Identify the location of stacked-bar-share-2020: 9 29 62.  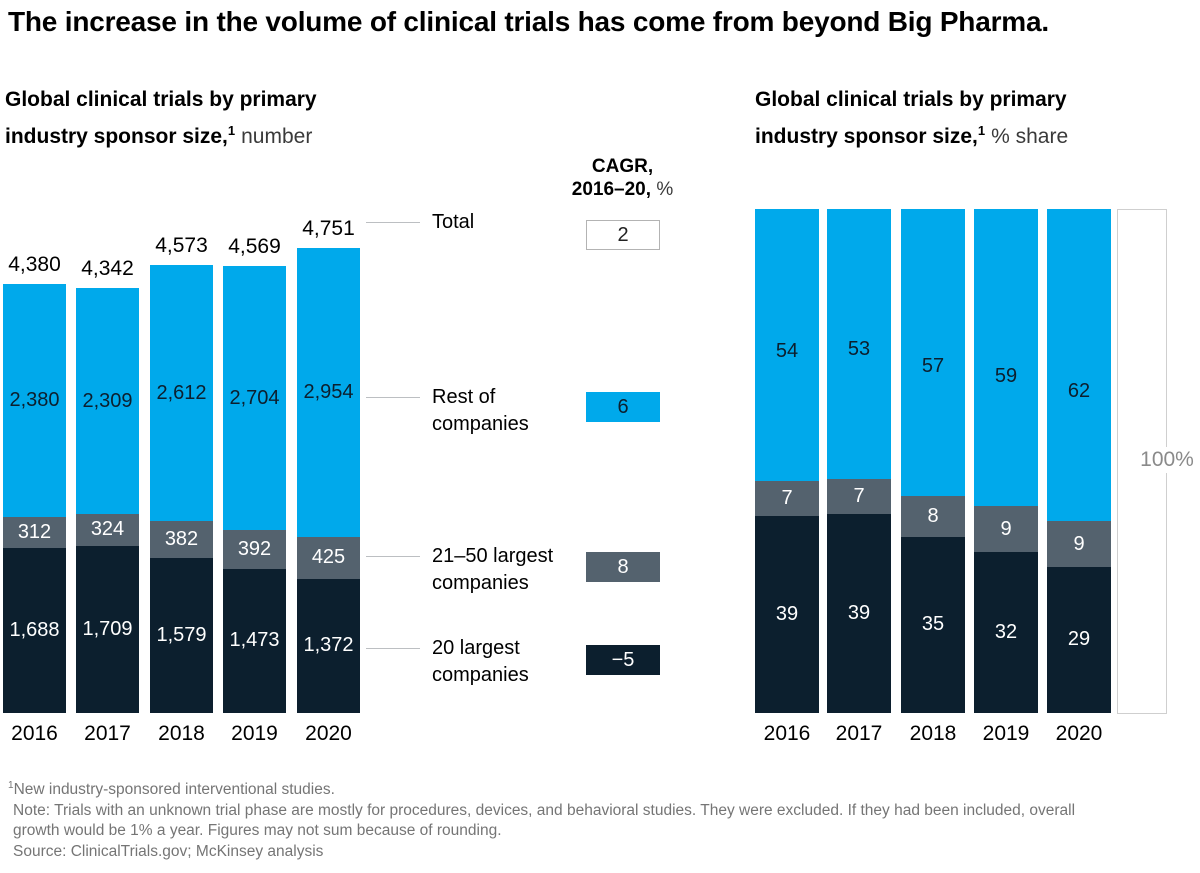
(1079, 461).